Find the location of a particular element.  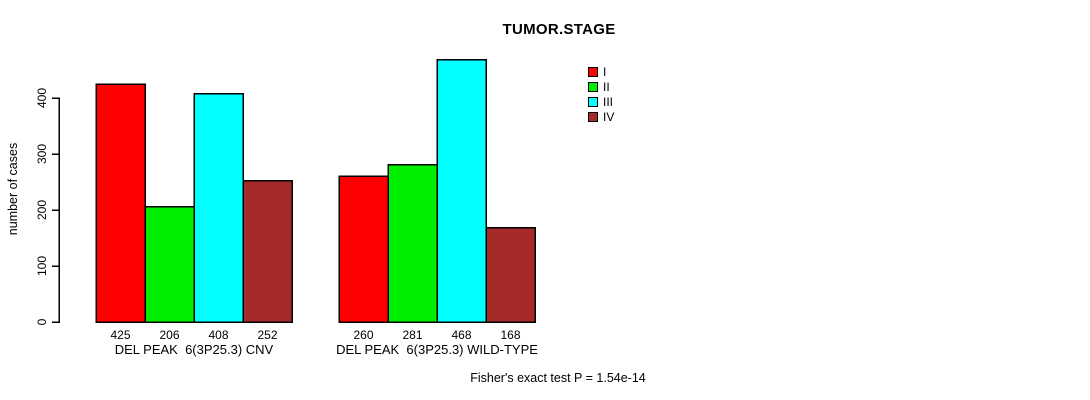

legend: I II III IV is located at coordinates (601, 94).